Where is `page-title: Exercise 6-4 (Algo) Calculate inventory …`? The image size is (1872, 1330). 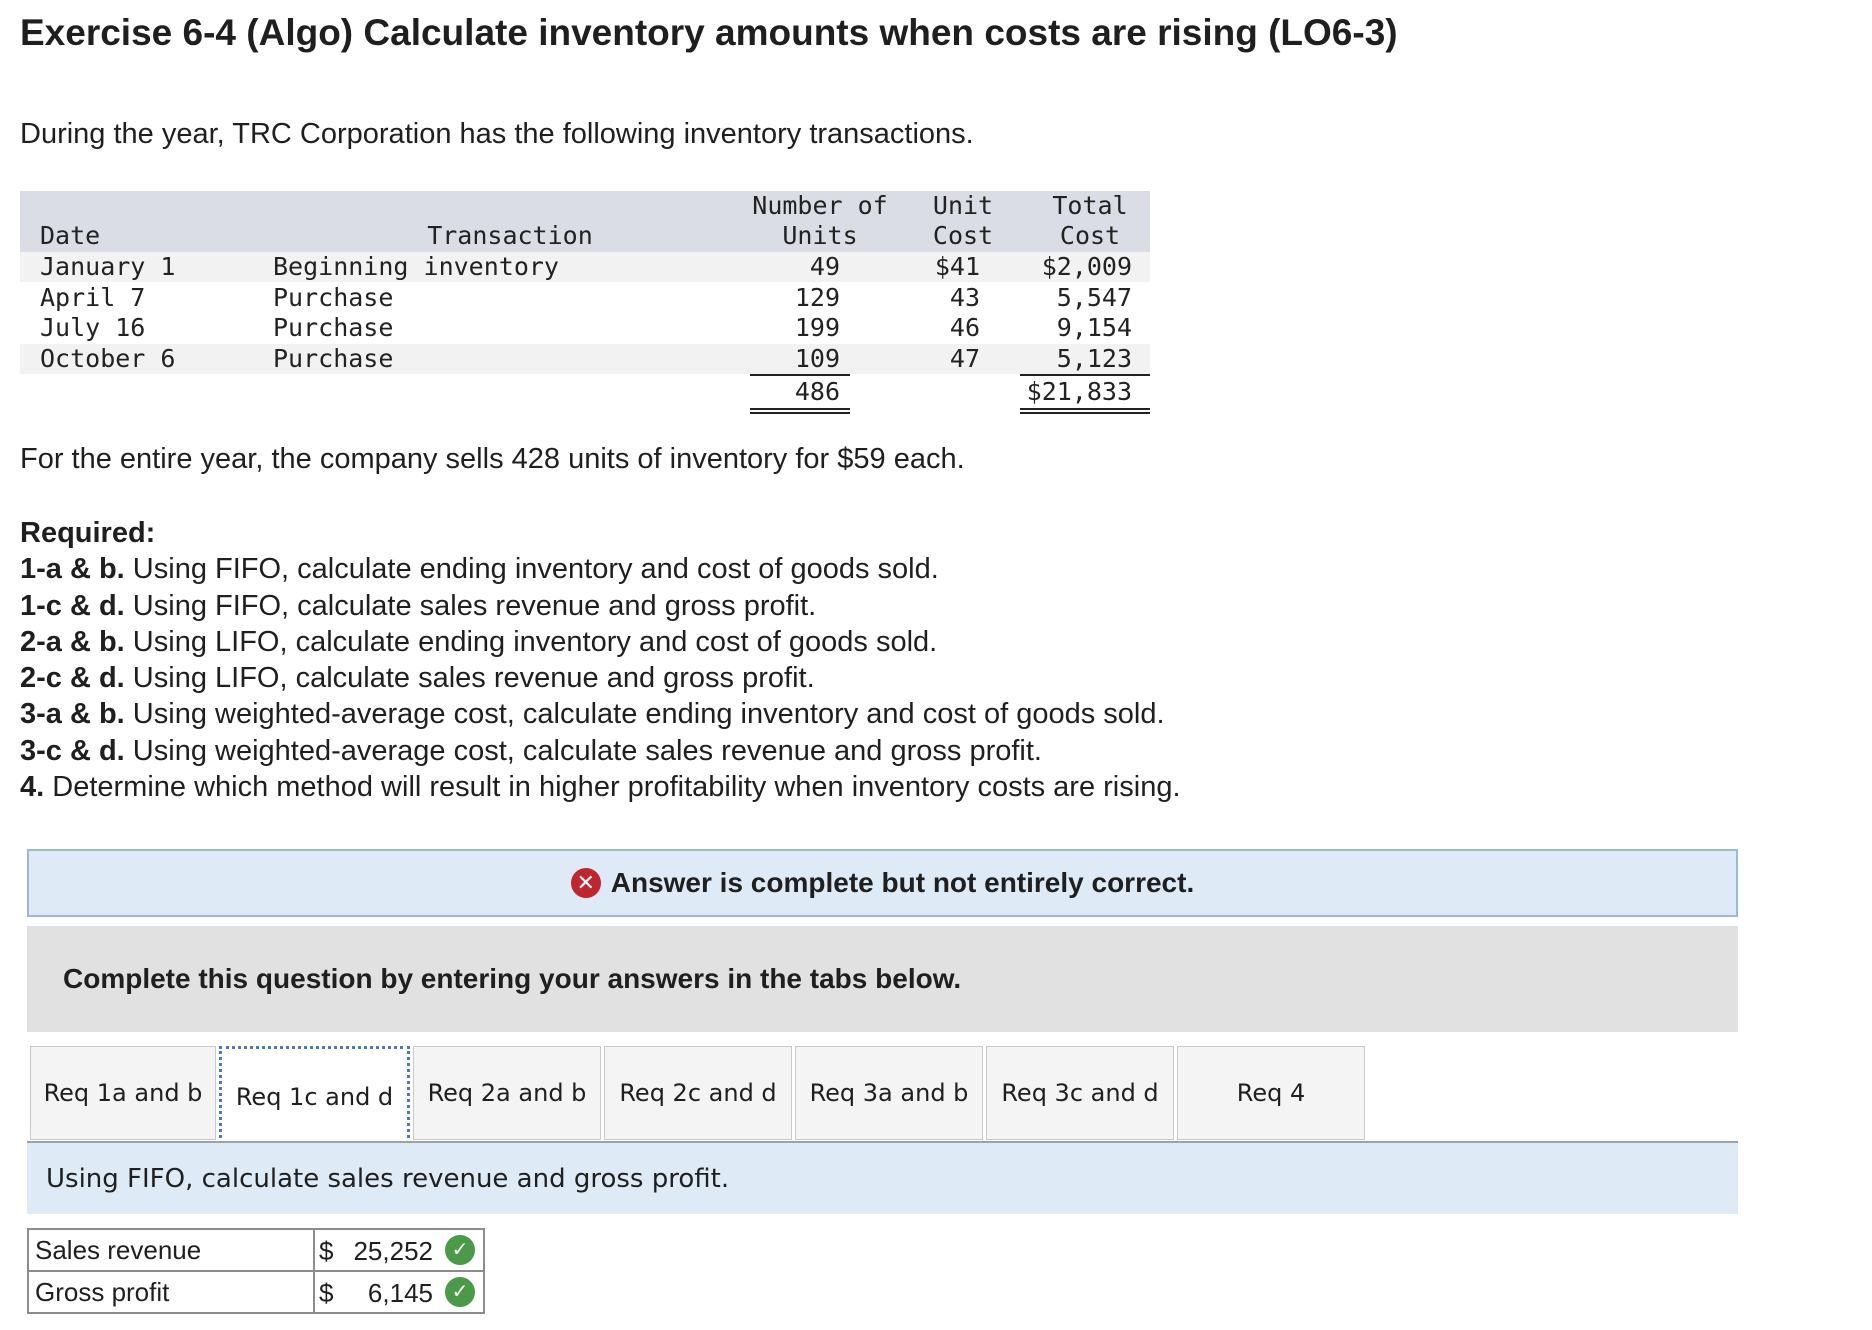
page-title: Exercise 6-4 (Algo) Calculate inventory … is located at coordinates (709, 32).